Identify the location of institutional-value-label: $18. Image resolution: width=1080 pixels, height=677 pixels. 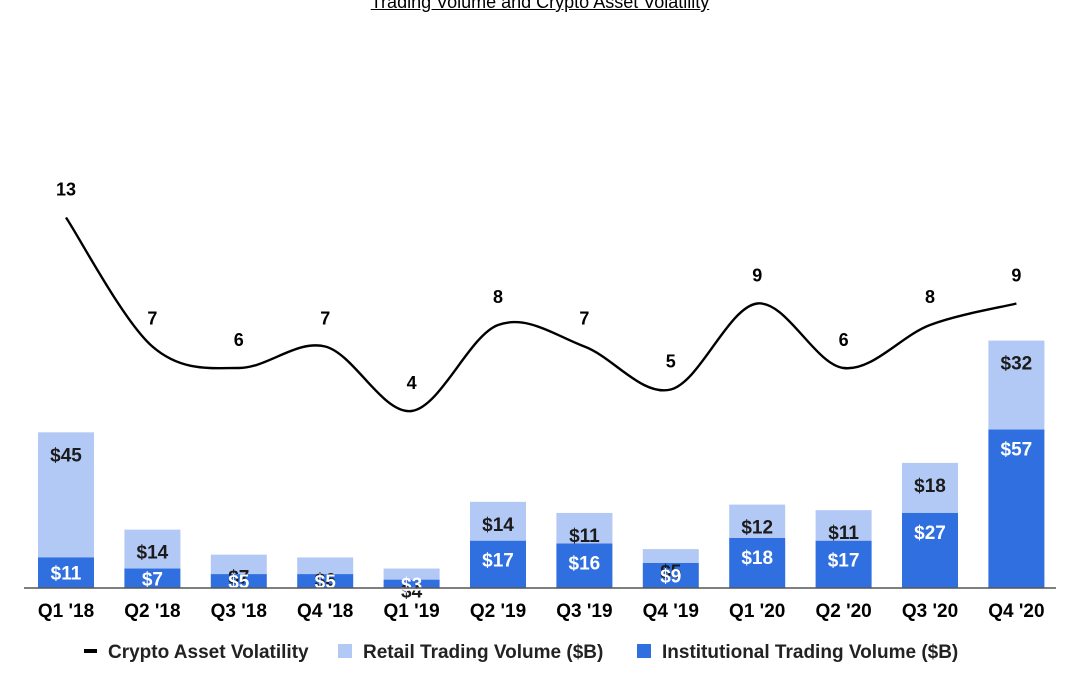
(757, 558).